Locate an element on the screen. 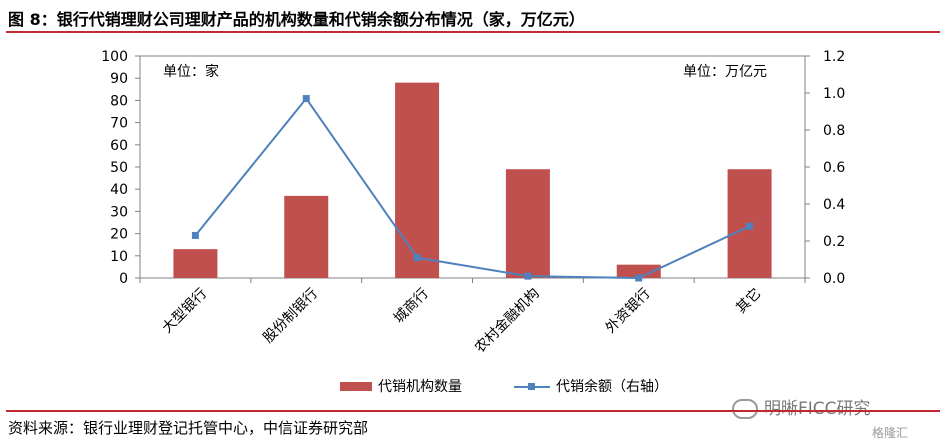  legend-line-swatch is located at coordinates (532, 386).